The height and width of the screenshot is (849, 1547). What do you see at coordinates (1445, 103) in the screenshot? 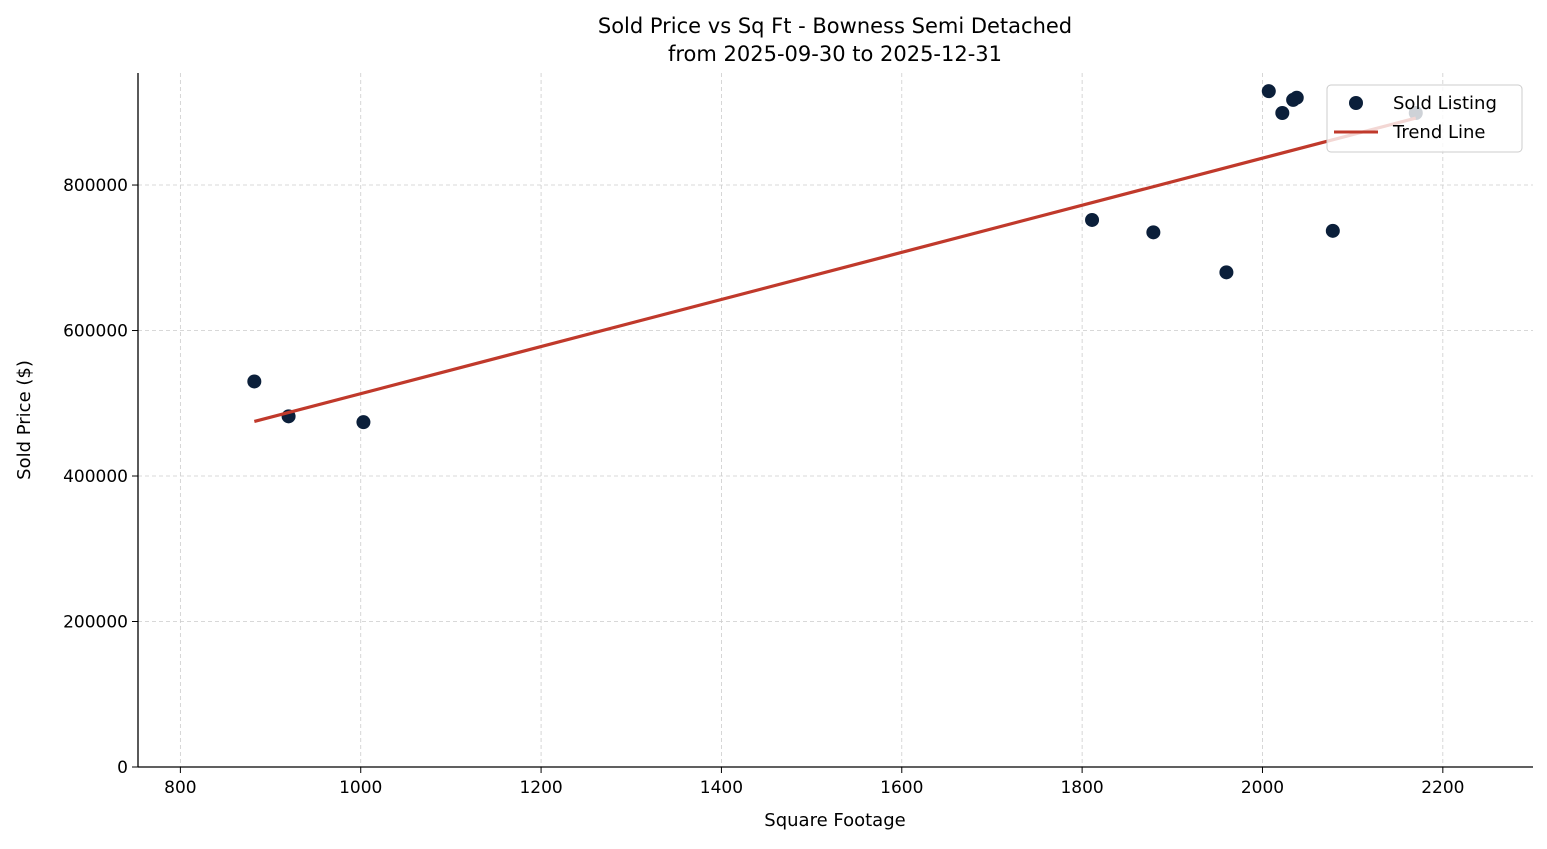
I see `legend-label-sold-listing: Sold Listing` at bounding box center [1445, 103].